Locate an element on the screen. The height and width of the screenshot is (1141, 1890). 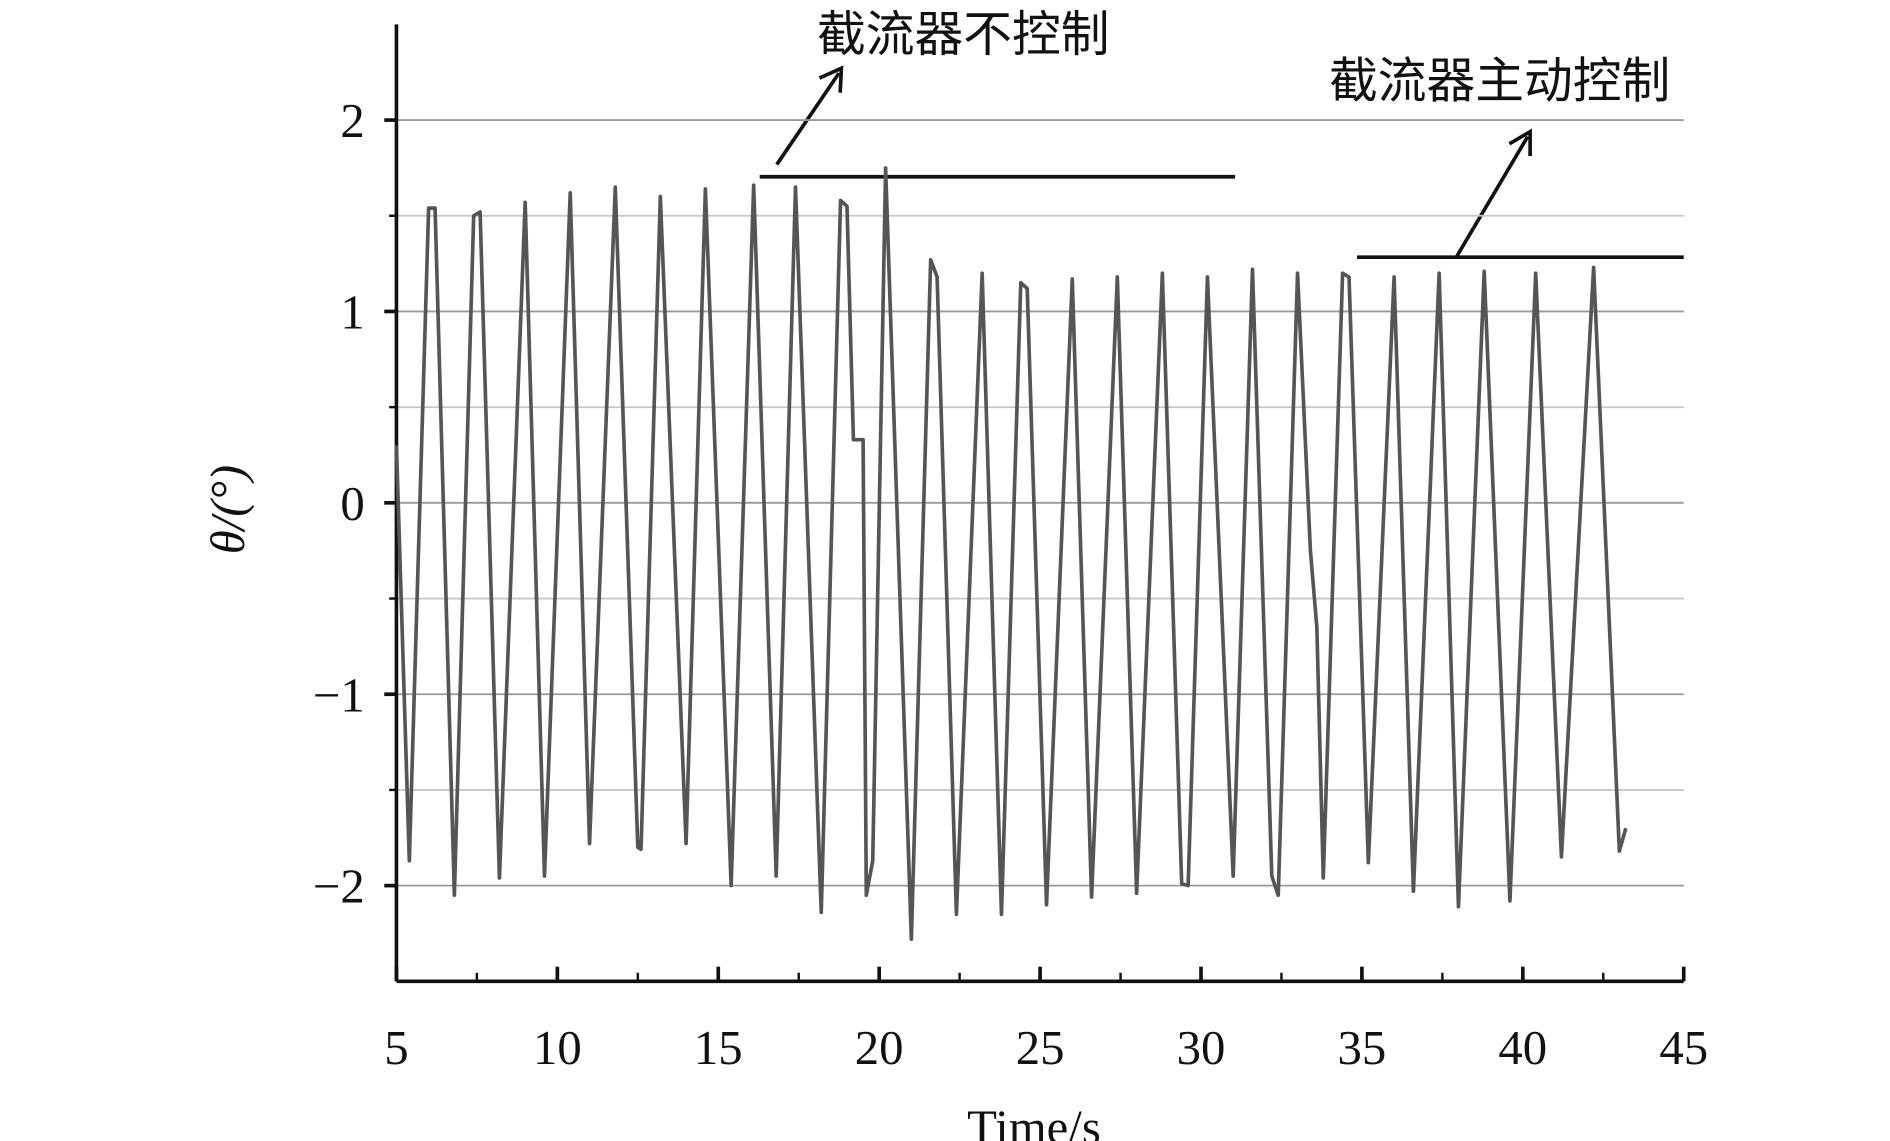
annotation: 截流器不控制 is located at coordinates (963, 35).